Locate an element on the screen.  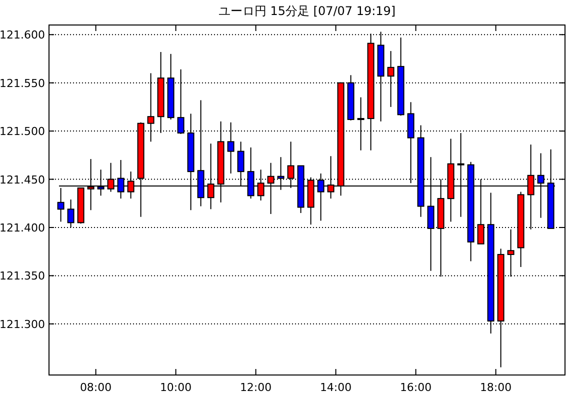
chart-title: ユーロ円 15分足 [07/07 19:19] is located at coordinates (307, 11).